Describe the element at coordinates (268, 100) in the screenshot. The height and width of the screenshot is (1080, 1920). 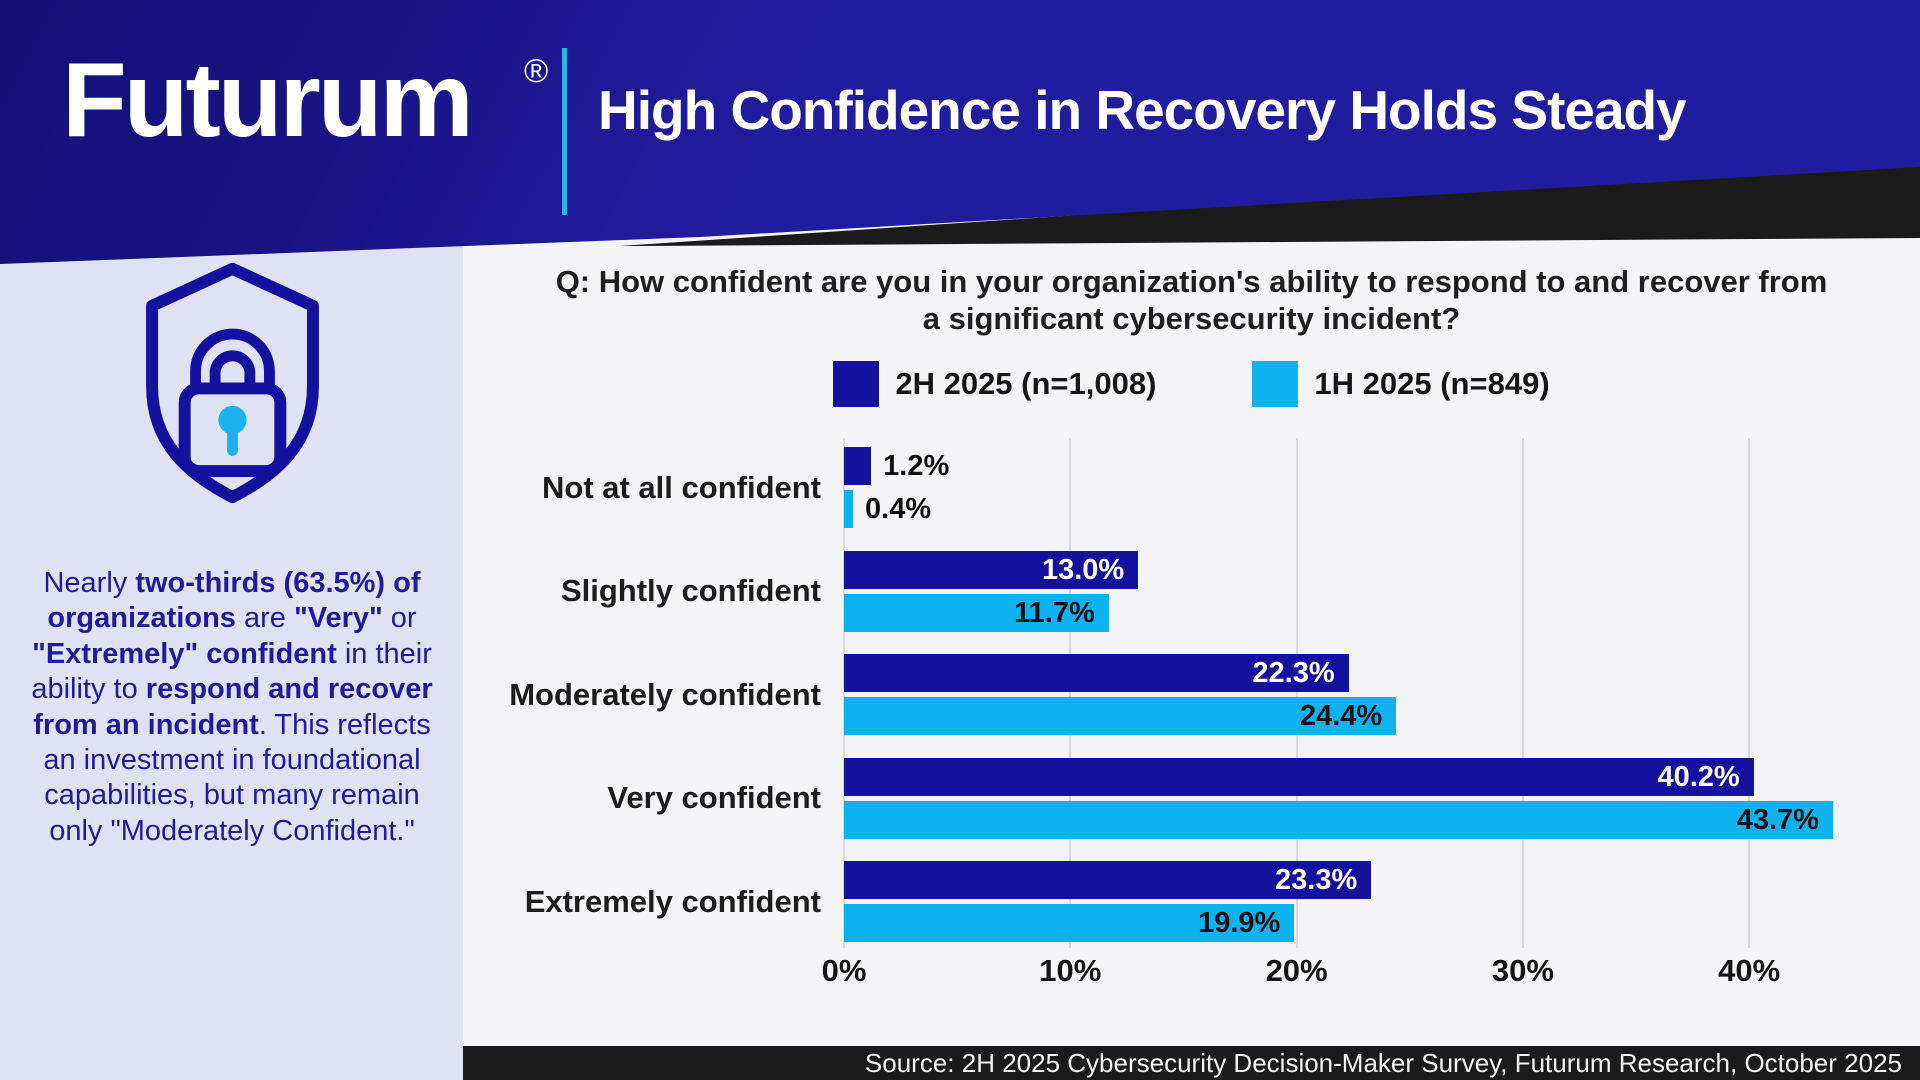
I see `futurum-logo: Futurum` at that location.